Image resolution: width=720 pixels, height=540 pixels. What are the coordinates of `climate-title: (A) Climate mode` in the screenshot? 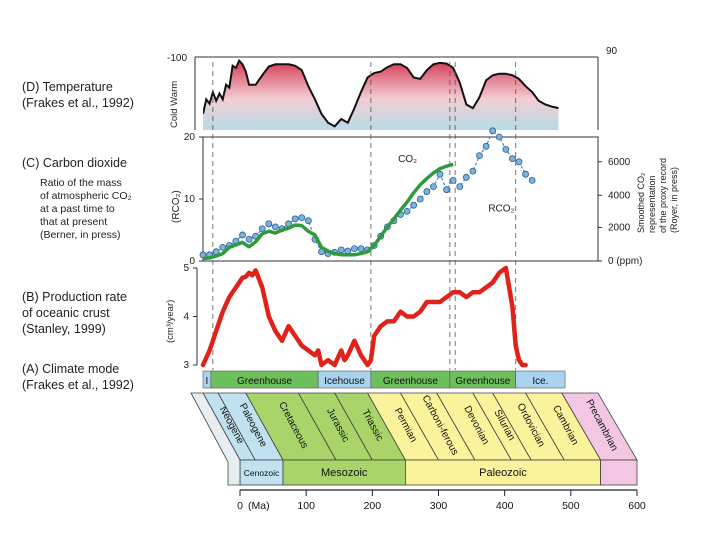 It's located at (71, 369).